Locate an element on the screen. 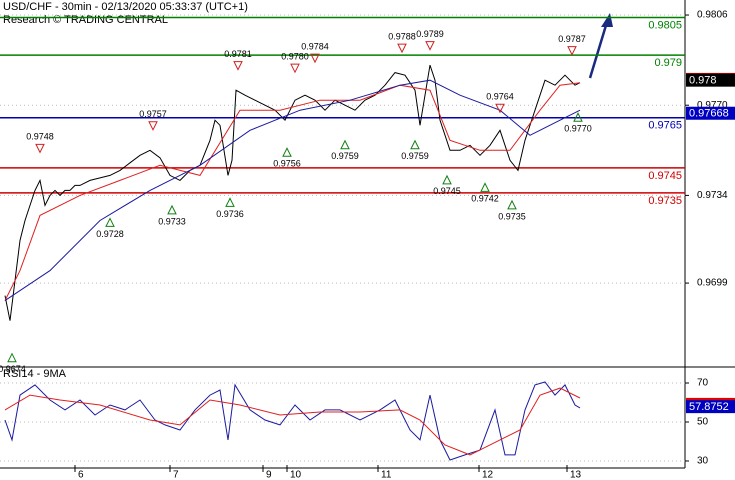 This screenshot has height=480, width=735. trough-label: 0.9735 is located at coordinates (512, 216).